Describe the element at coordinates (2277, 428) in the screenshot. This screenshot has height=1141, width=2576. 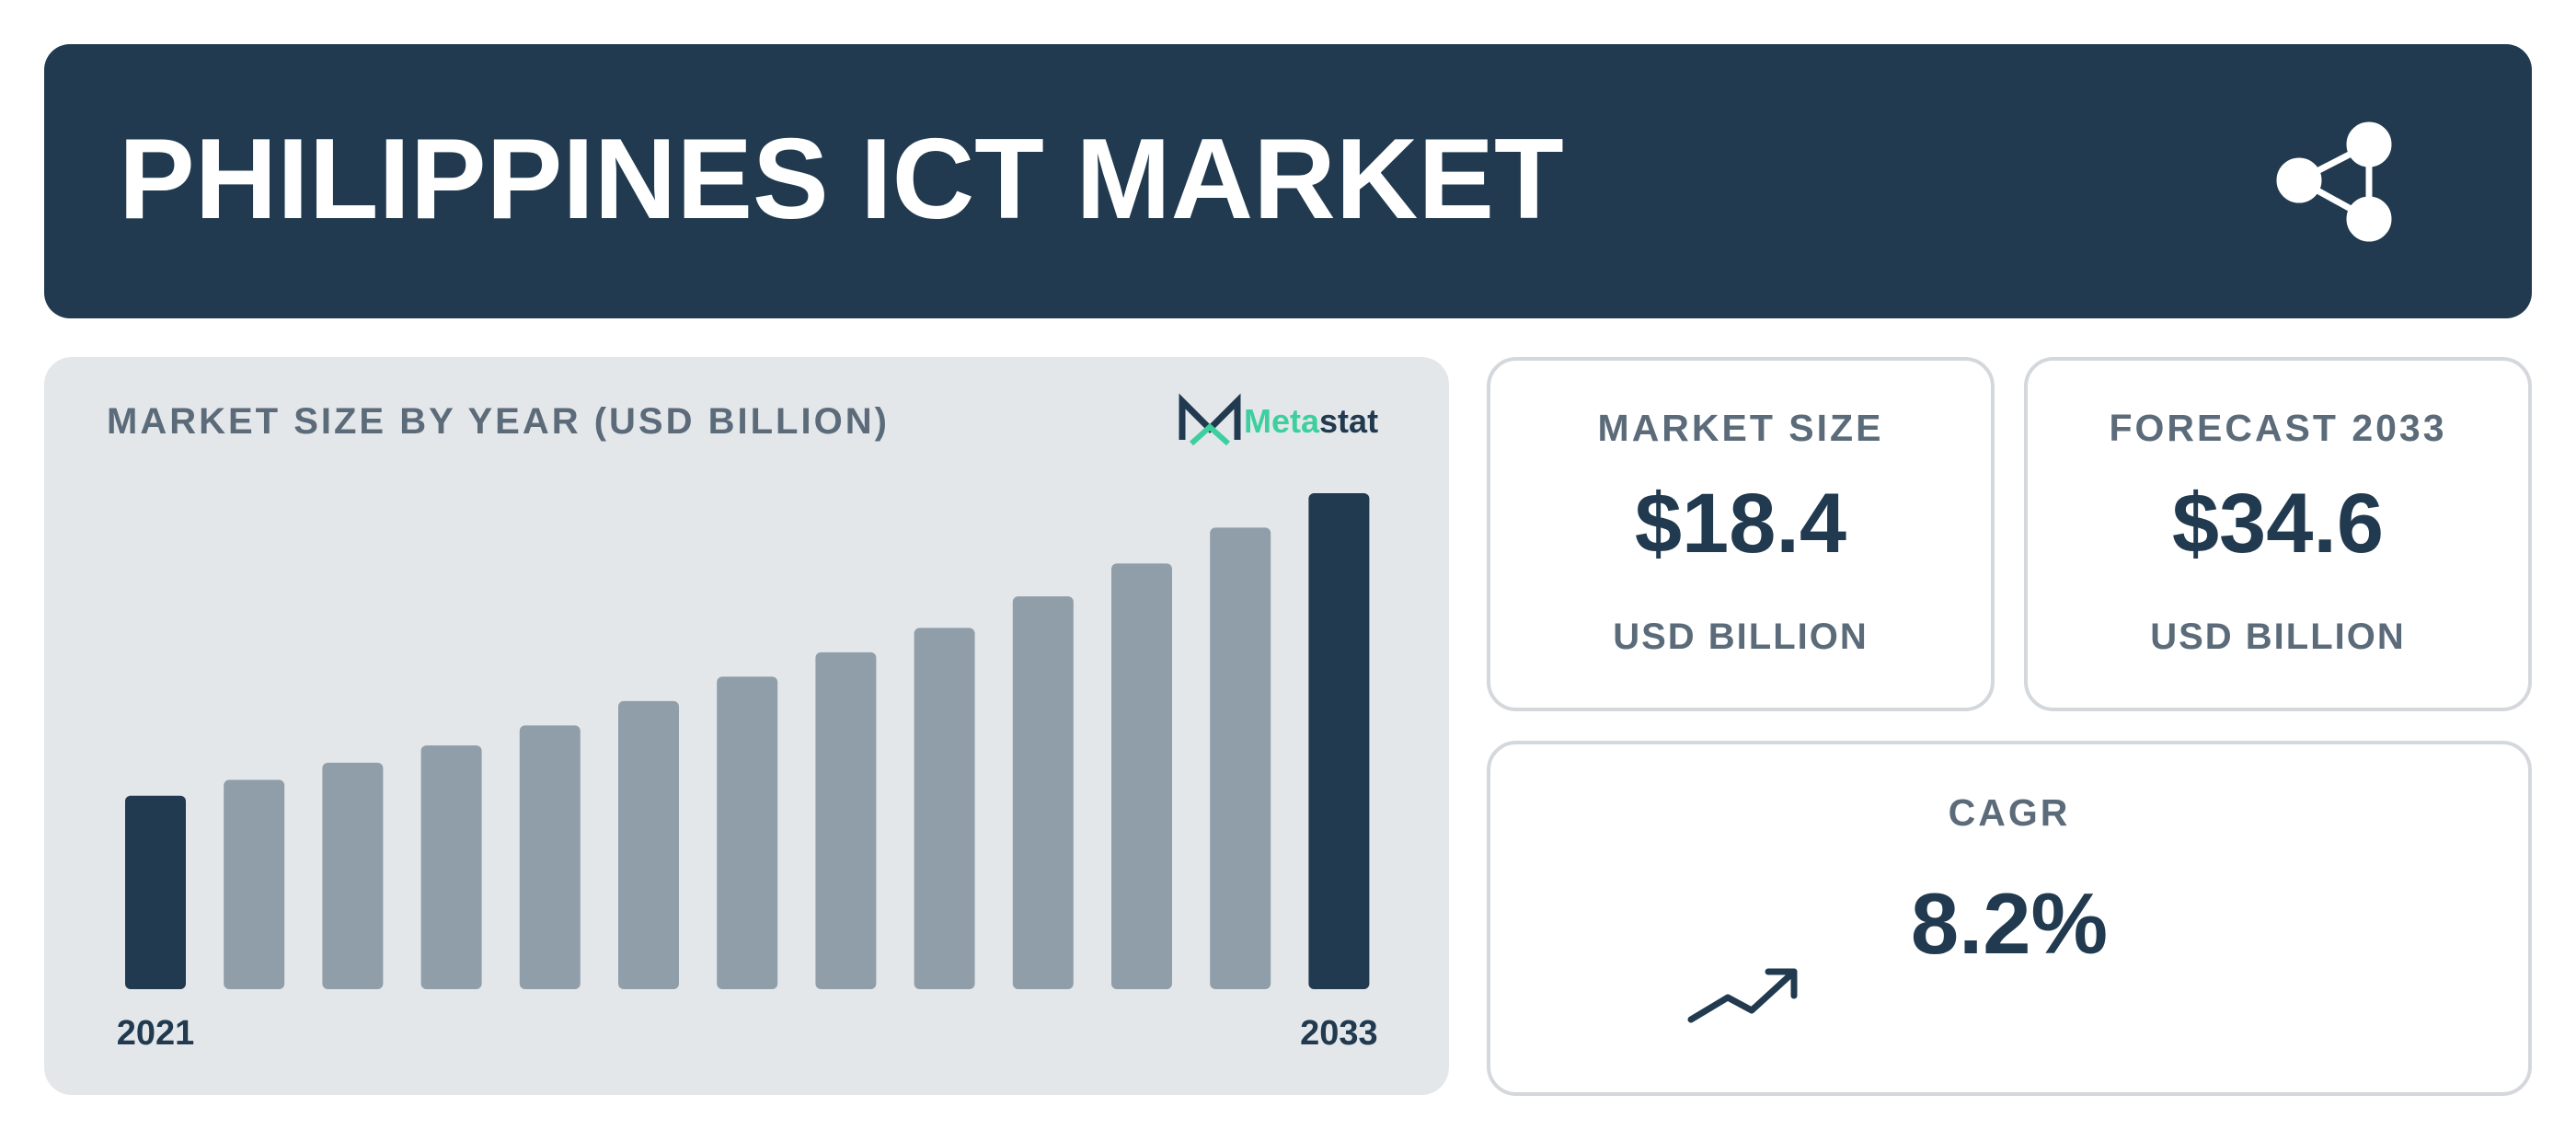
I see `card-label: FORECAST 2033` at that location.